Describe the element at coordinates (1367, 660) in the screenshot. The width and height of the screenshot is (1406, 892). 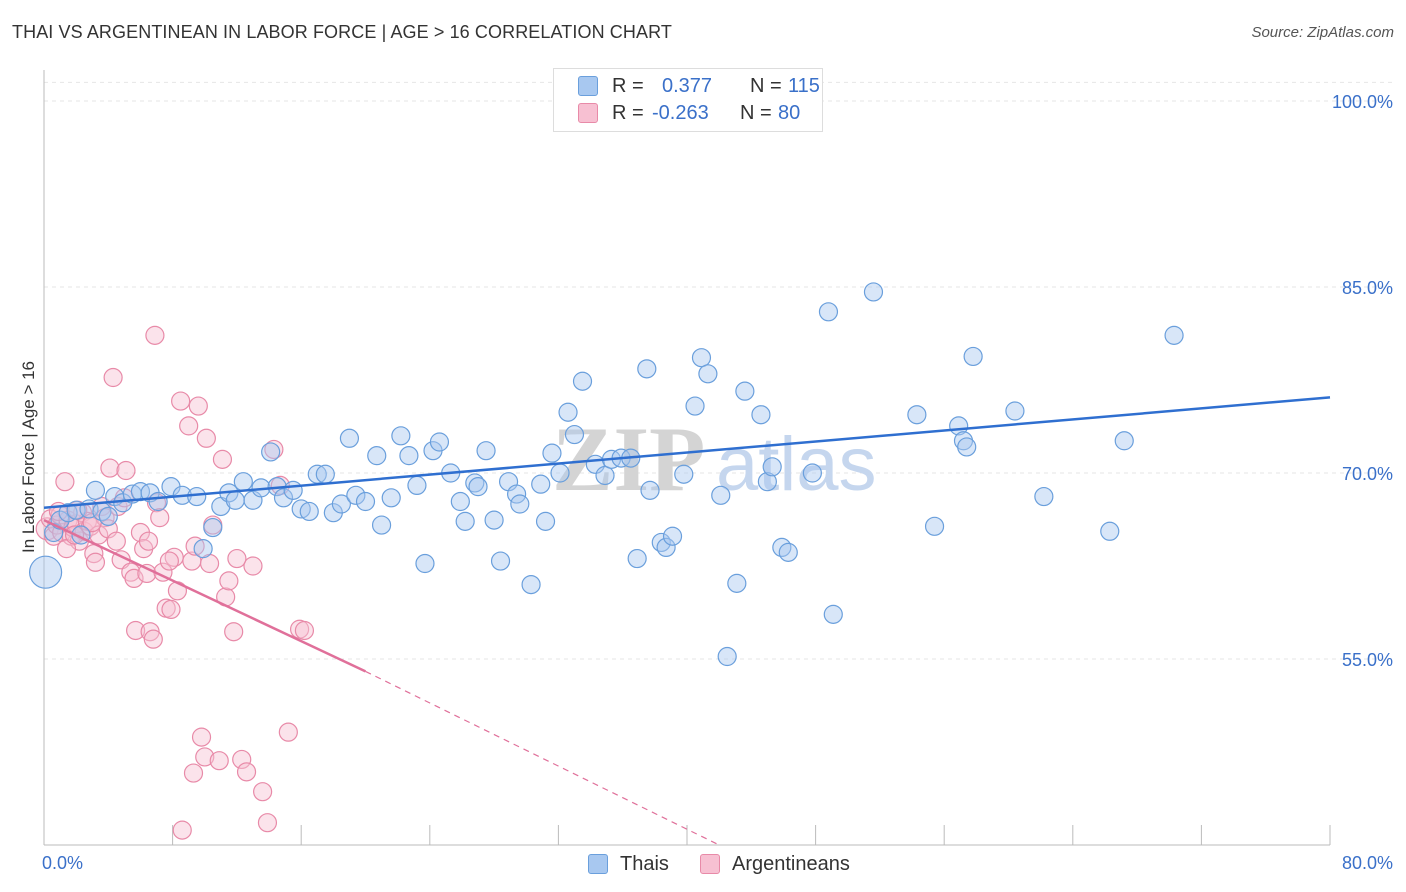
I see `y-tick-label: 55.0%` at that location.